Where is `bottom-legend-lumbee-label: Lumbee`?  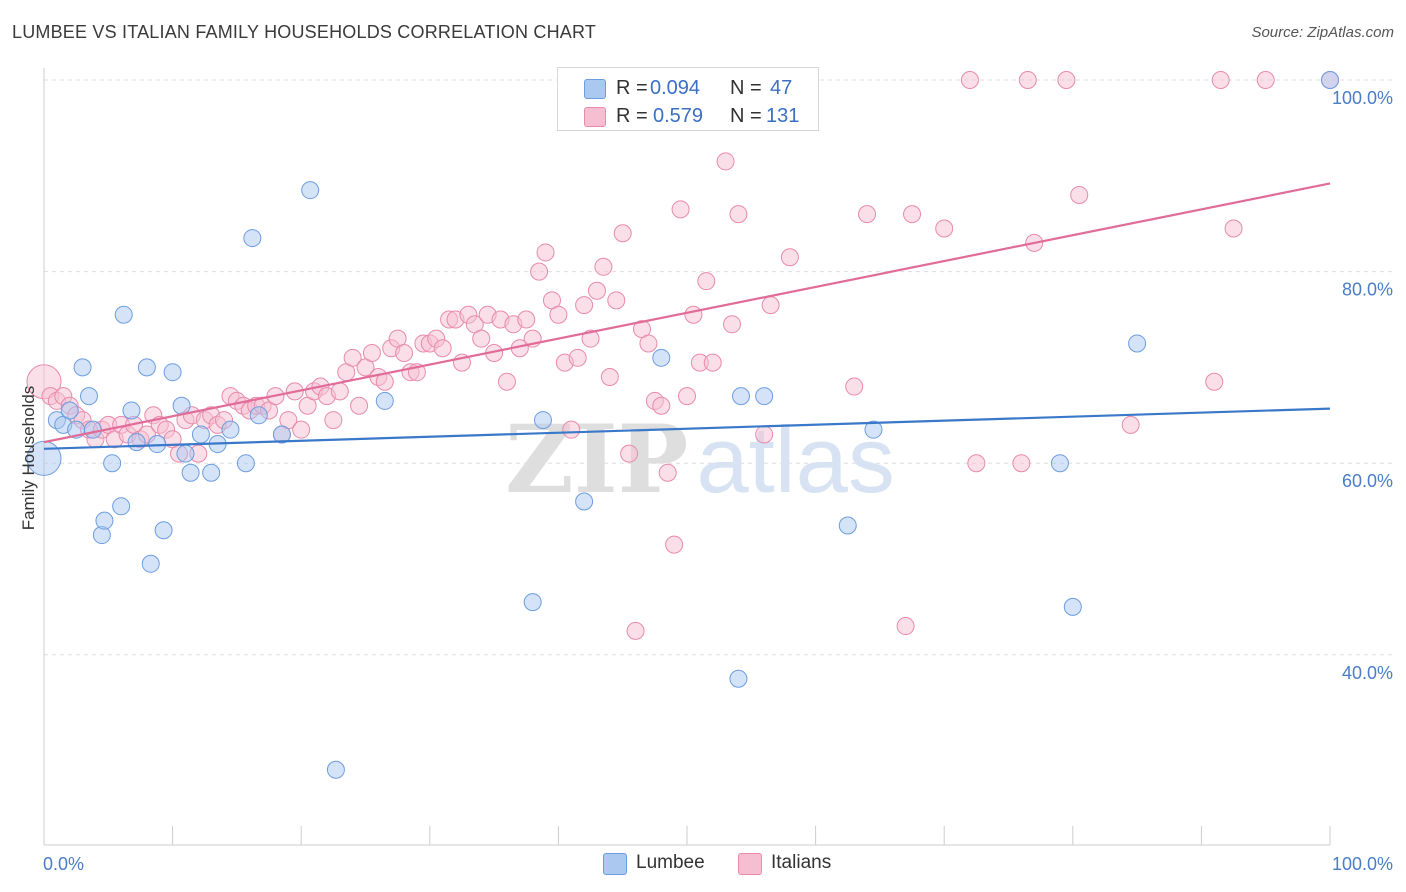 bottom-legend-lumbee-label: Lumbee is located at coordinates (670, 862).